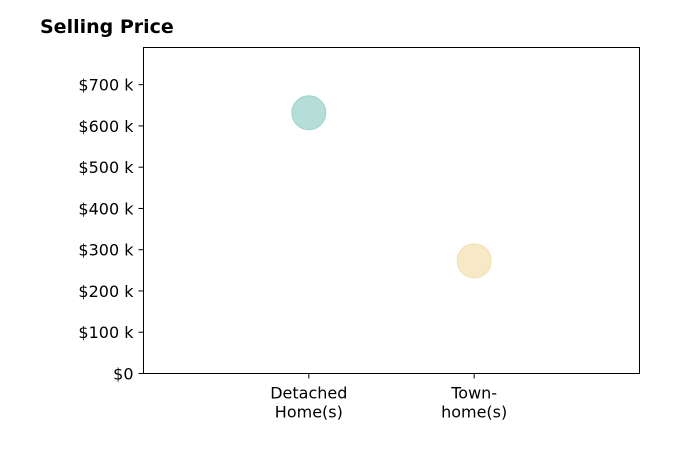 The image size is (679, 462). What do you see at coordinates (308, 403) in the screenshot?
I see `x-tick-label: Detached Home(s)` at bounding box center [308, 403].